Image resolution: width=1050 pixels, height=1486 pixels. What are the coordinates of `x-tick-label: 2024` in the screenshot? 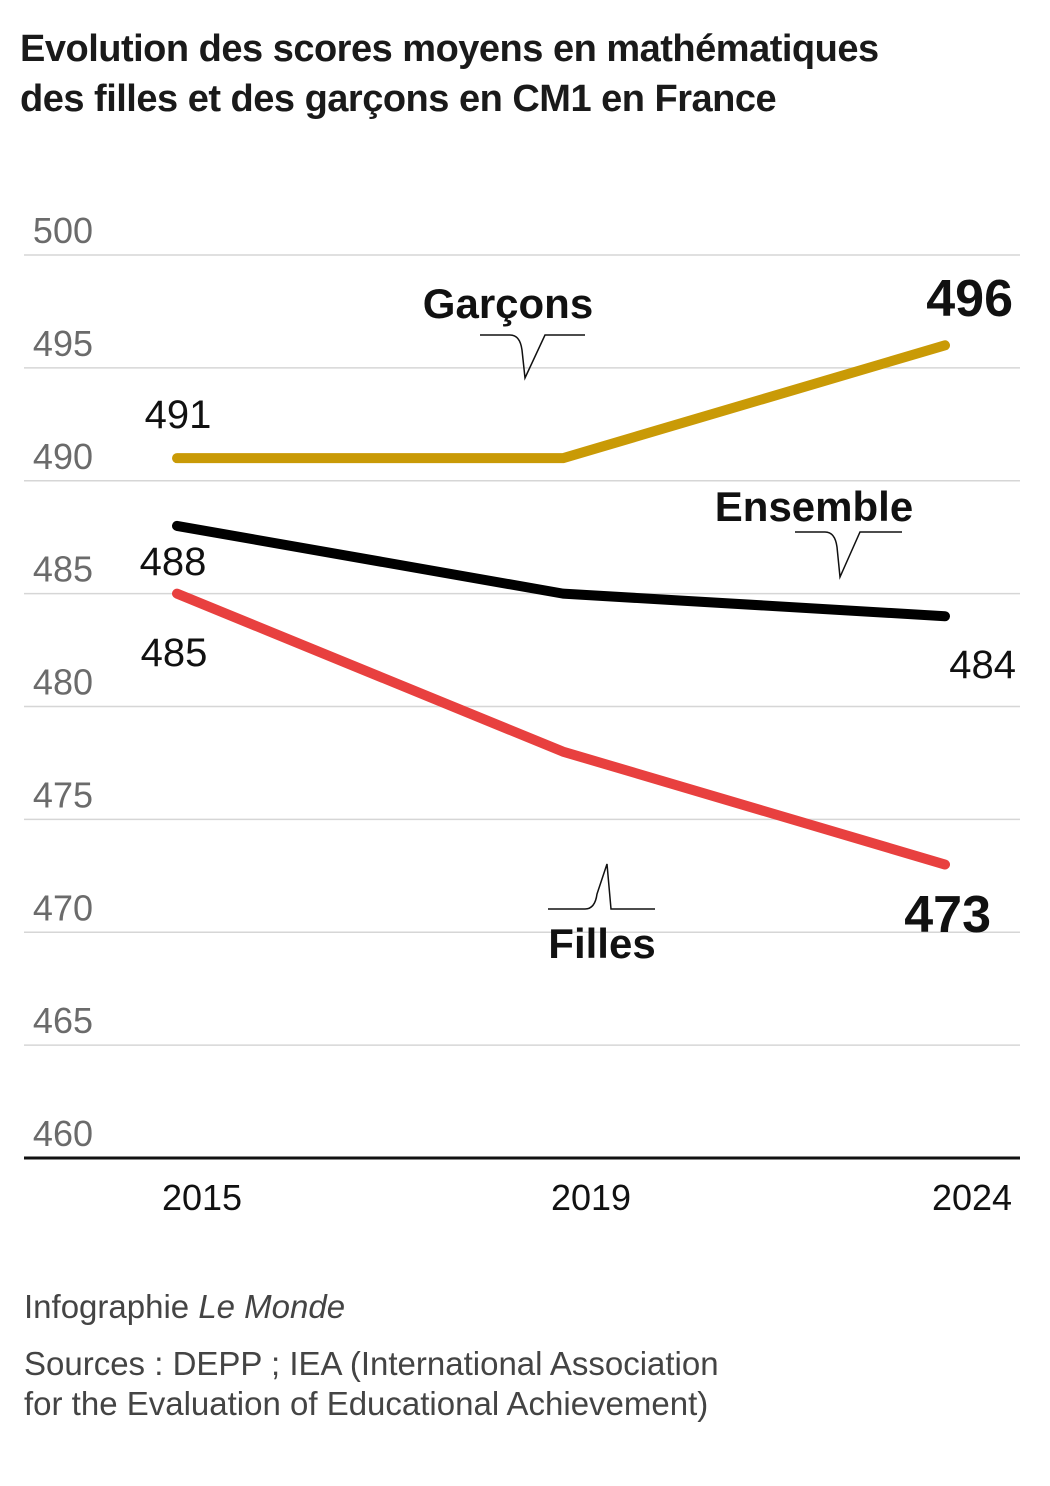 It's located at (972, 1197).